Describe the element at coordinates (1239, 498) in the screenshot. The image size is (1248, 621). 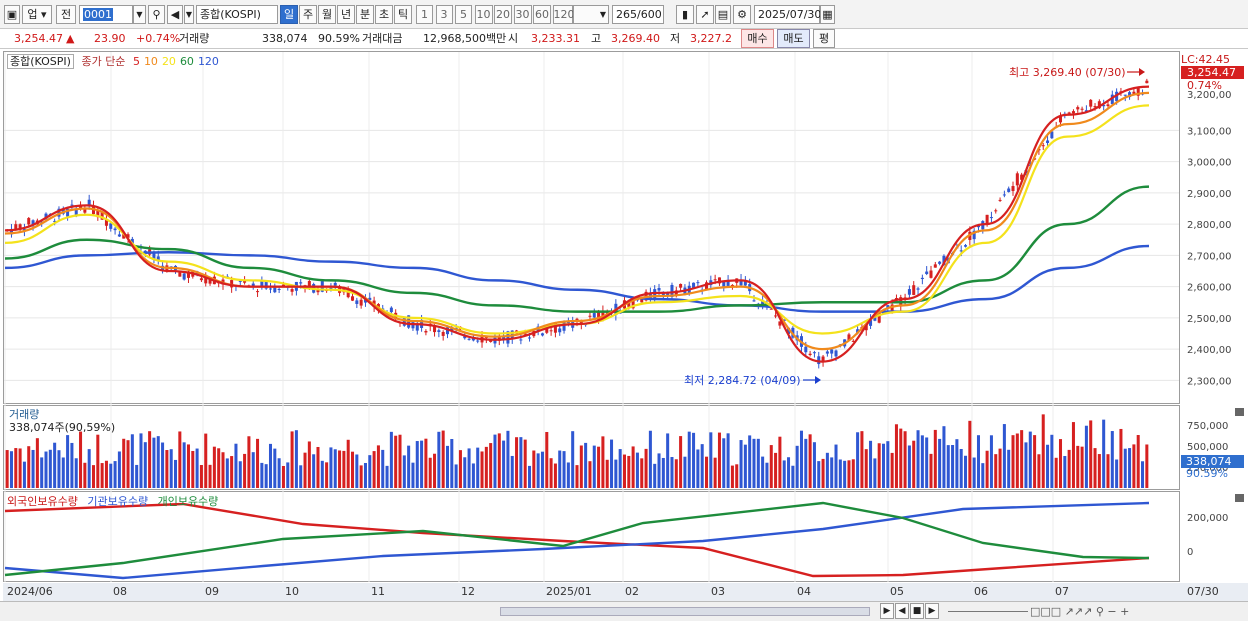
I see `holdings-close-icon` at that location.